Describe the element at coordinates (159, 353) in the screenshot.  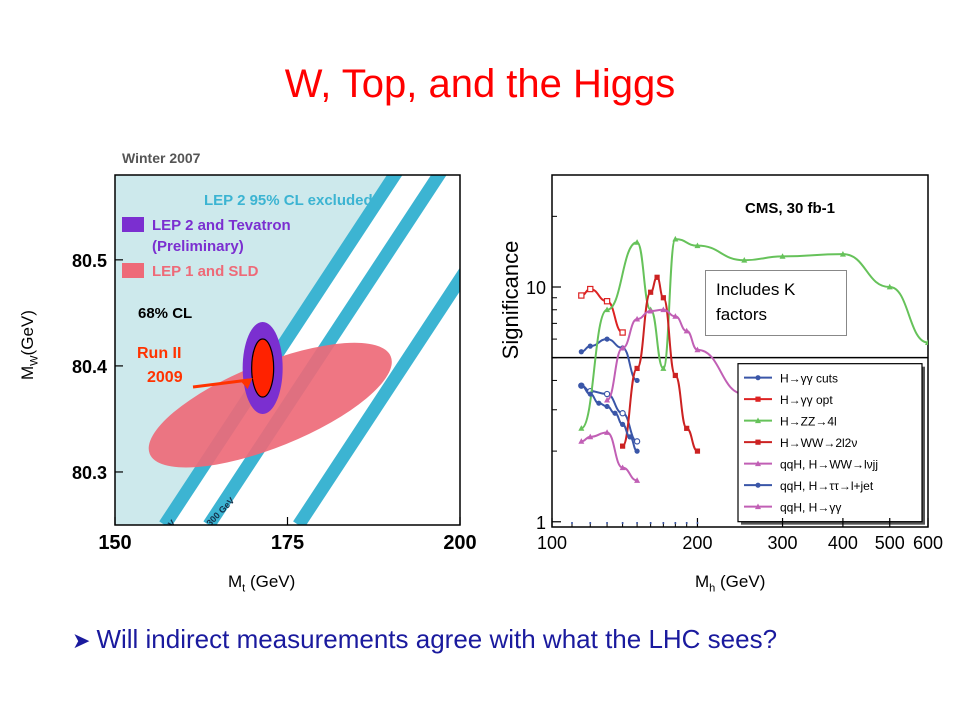
I see `run2-label-line1: Run II` at that location.